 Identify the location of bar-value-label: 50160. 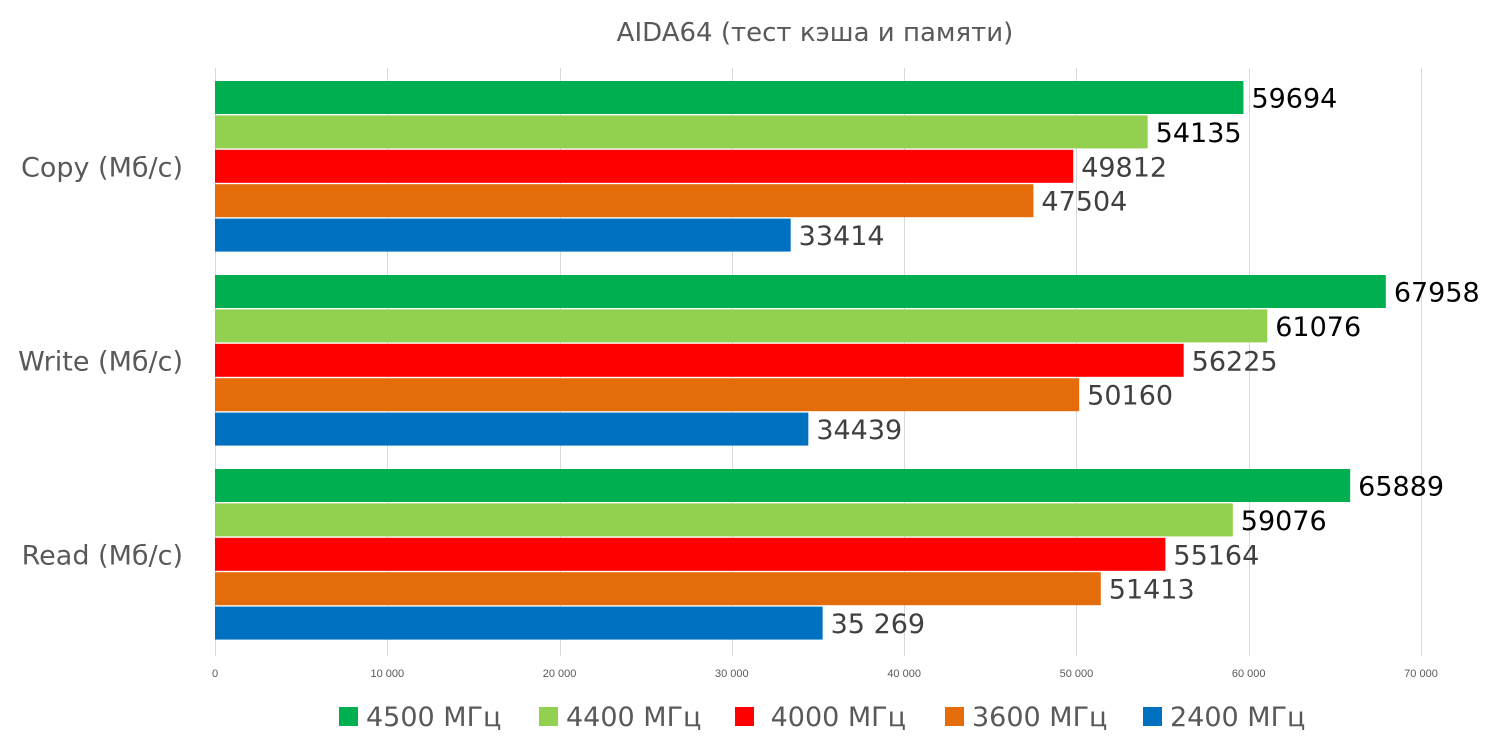
(1130, 396).